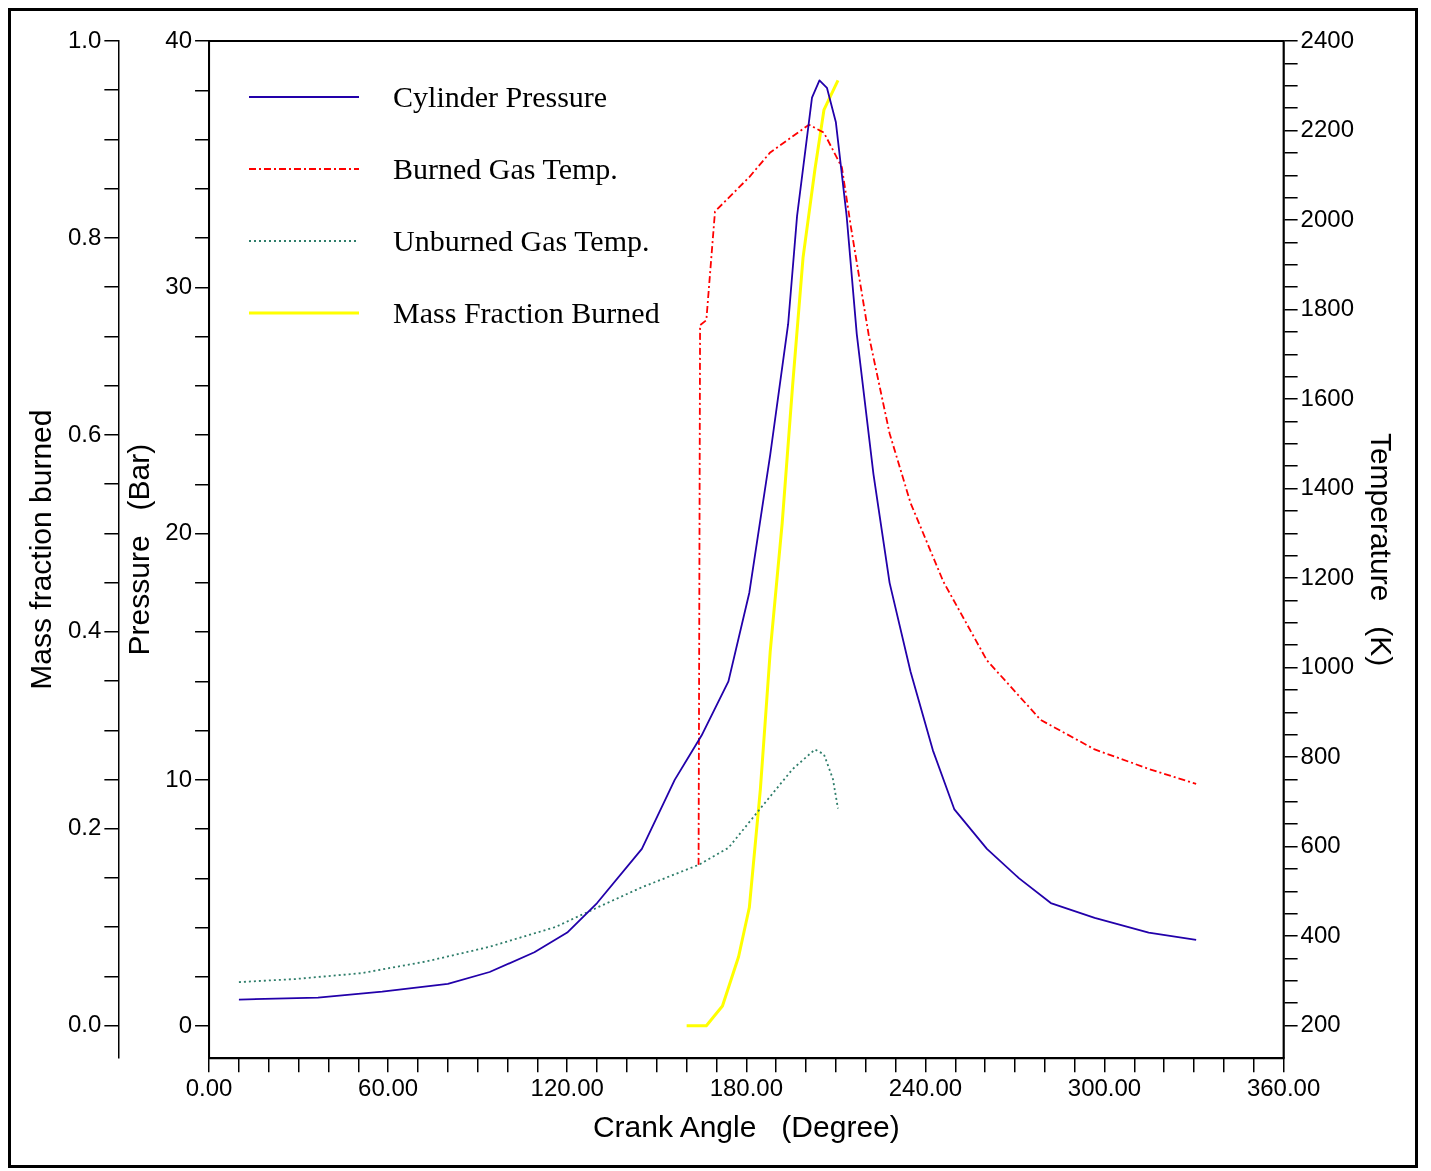  I want to click on x-tick-label: 180.00, so click(746, 1088).